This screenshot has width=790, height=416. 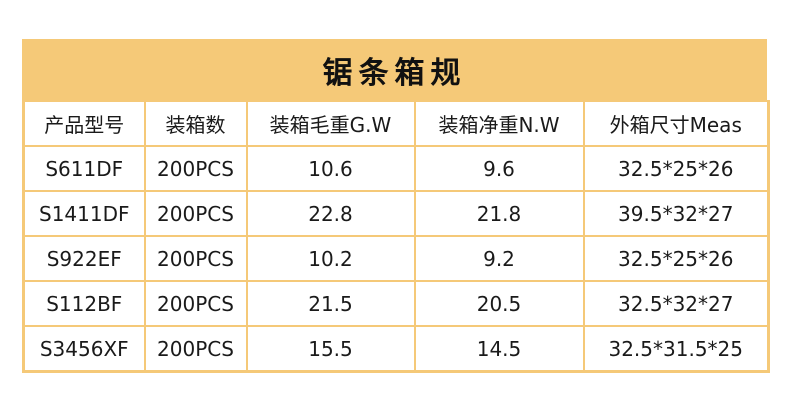 I want to click on cell-net-weight: 9.2, so click(x=499, y=258).